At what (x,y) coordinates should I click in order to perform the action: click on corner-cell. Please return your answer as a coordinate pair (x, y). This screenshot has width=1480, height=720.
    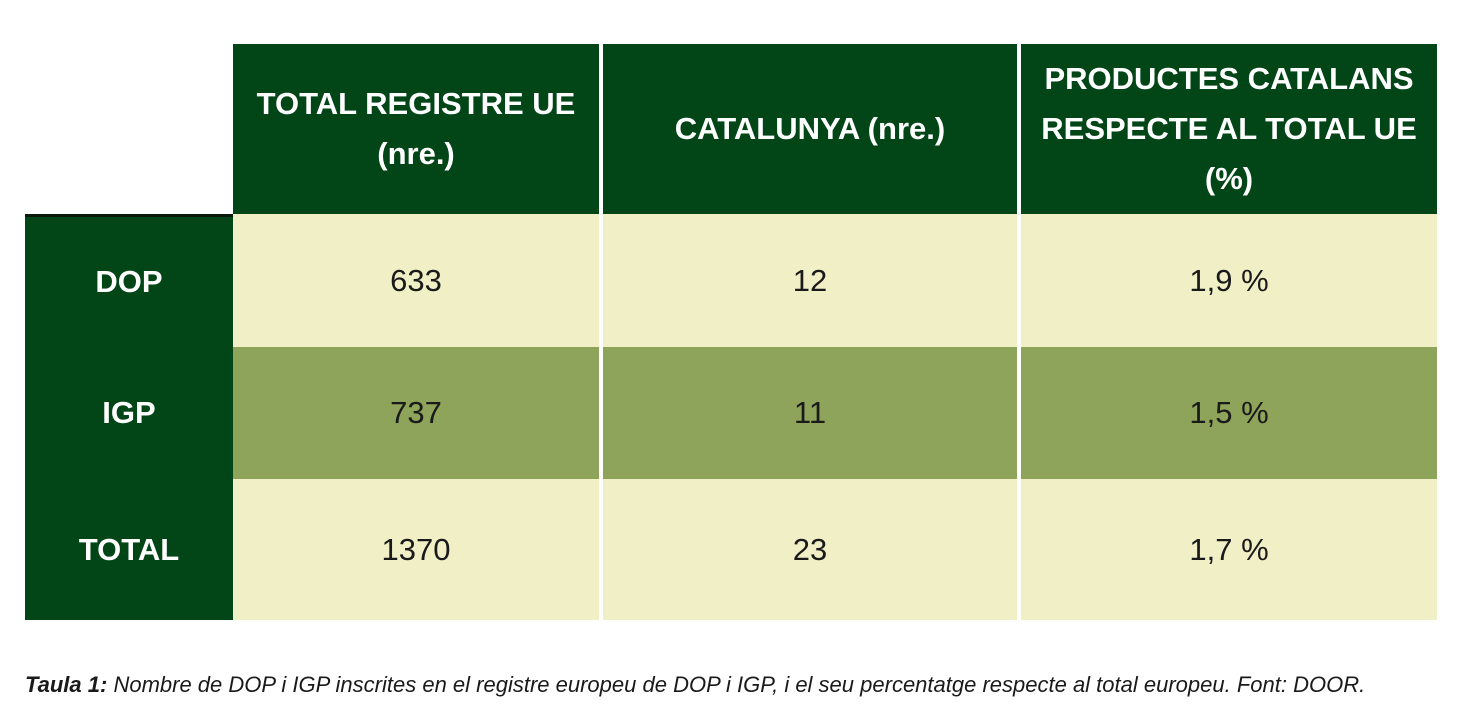
    Looking at the image, I should click on (129, 129).